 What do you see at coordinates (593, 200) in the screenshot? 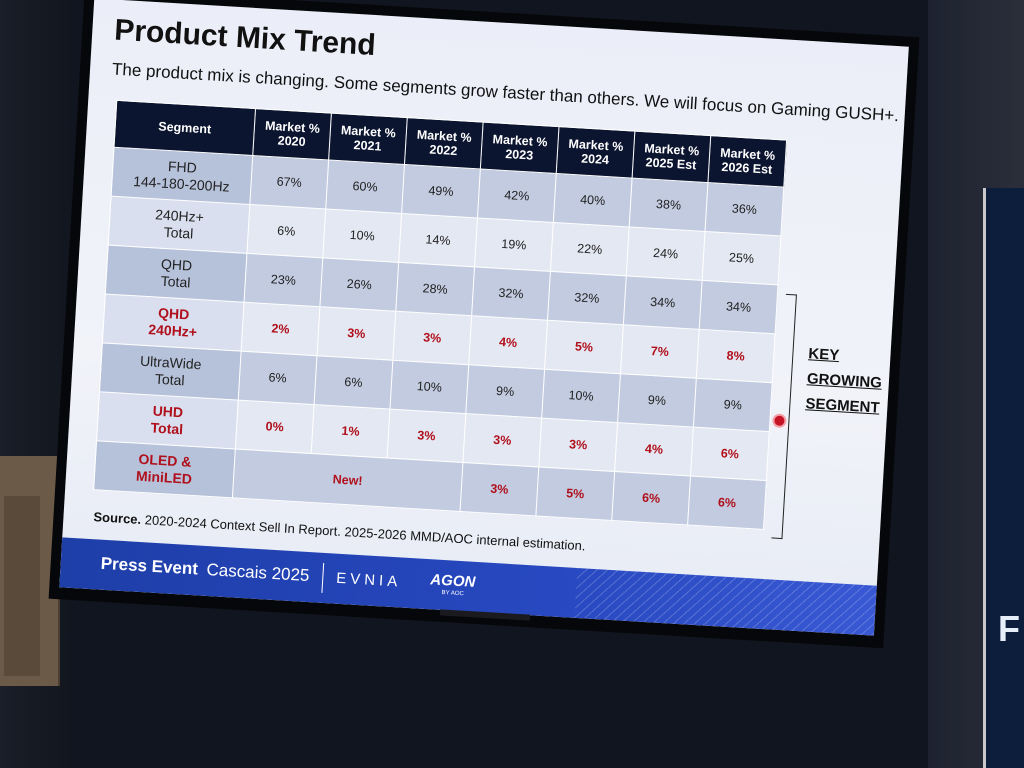
I see `value-cell: 40%` at bounding box center [593, 200].